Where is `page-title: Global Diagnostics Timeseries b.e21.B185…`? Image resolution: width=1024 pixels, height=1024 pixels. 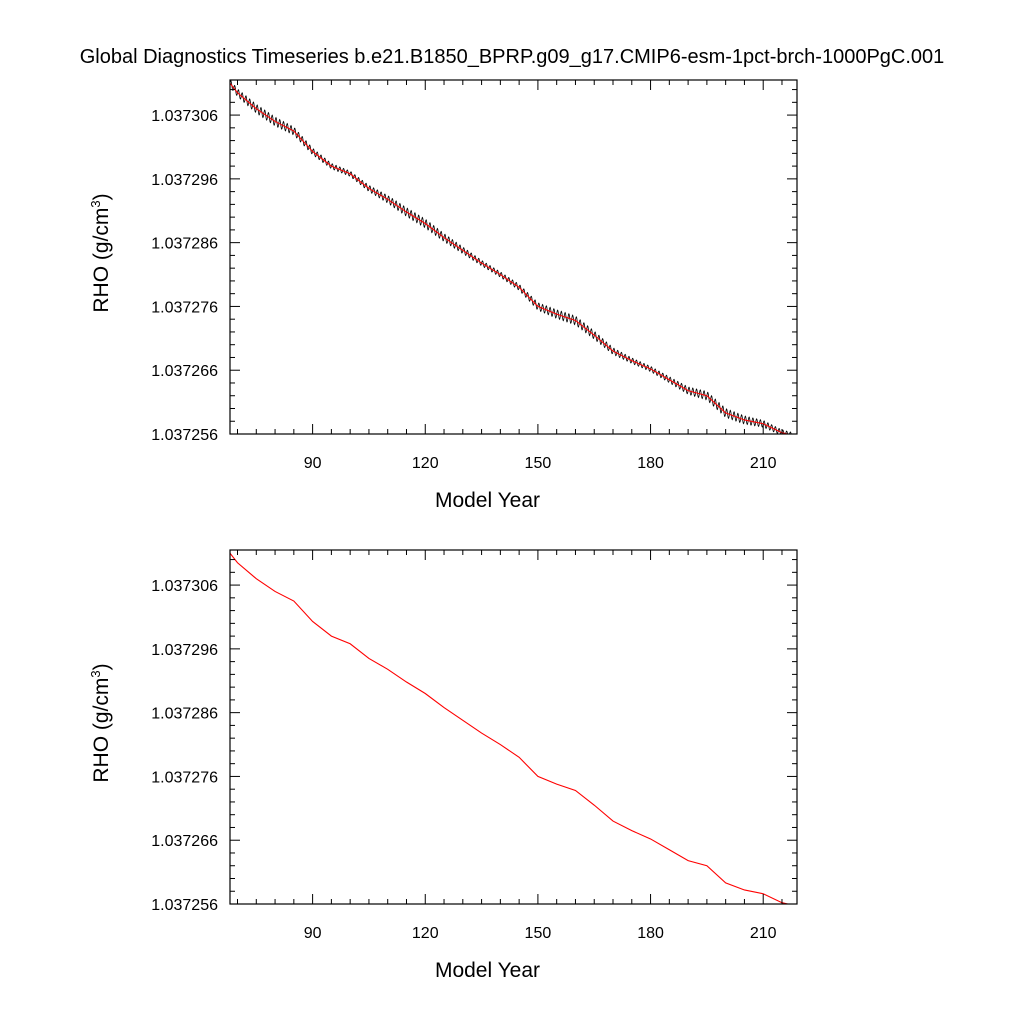 page-title: Global Diagnostics Timeseries b.e21.B185… is located at coordinates (512, 57).